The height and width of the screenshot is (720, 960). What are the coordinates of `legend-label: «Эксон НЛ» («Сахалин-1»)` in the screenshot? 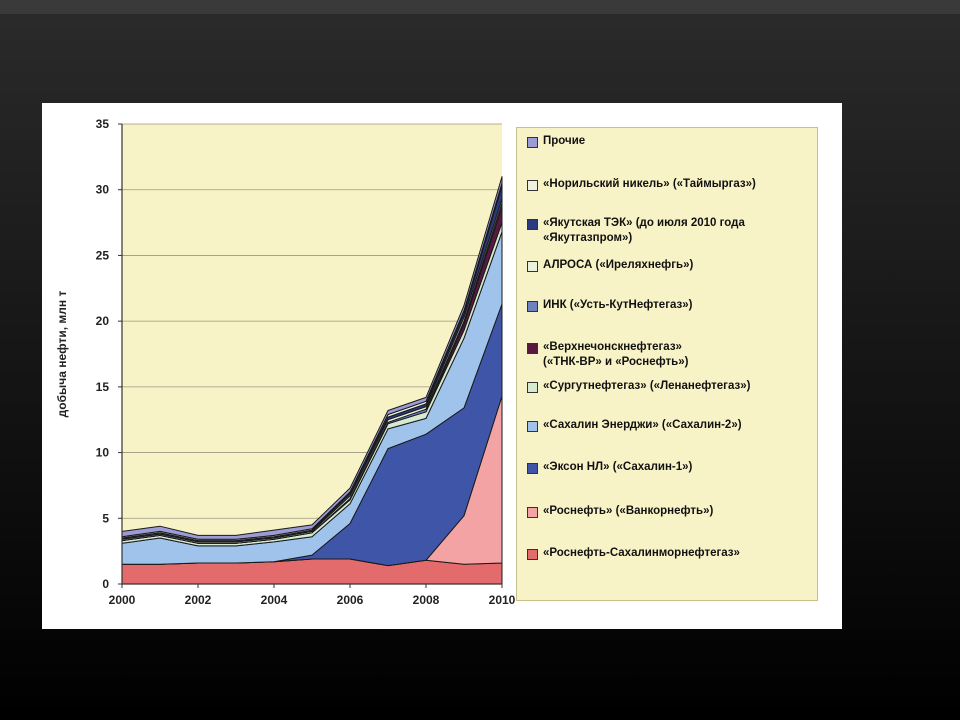 It's located at (618, 467).